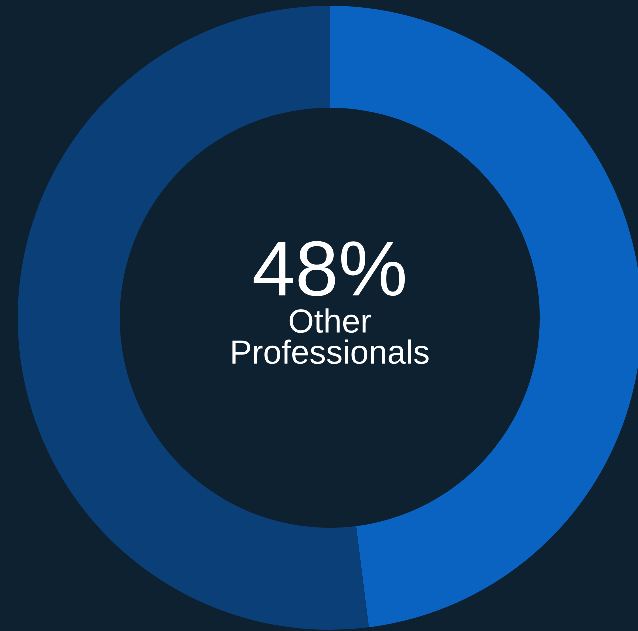 The width and height of the screenshot is (638, 631). Describe the element at coordinates (330, 336) in the screenshot. I see `slice-label: Other Professionals` at that location.